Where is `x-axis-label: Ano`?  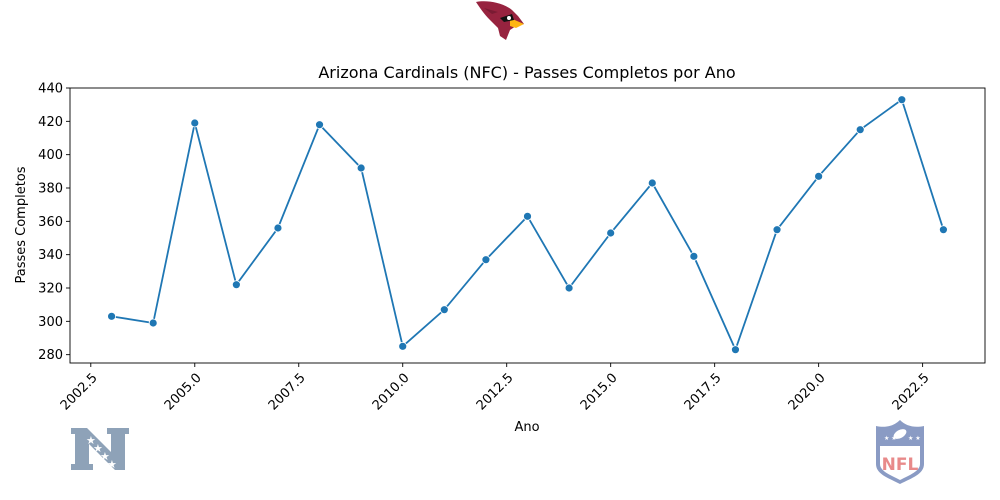 x-axis-label: Ano is located at coordinates (526, 427).